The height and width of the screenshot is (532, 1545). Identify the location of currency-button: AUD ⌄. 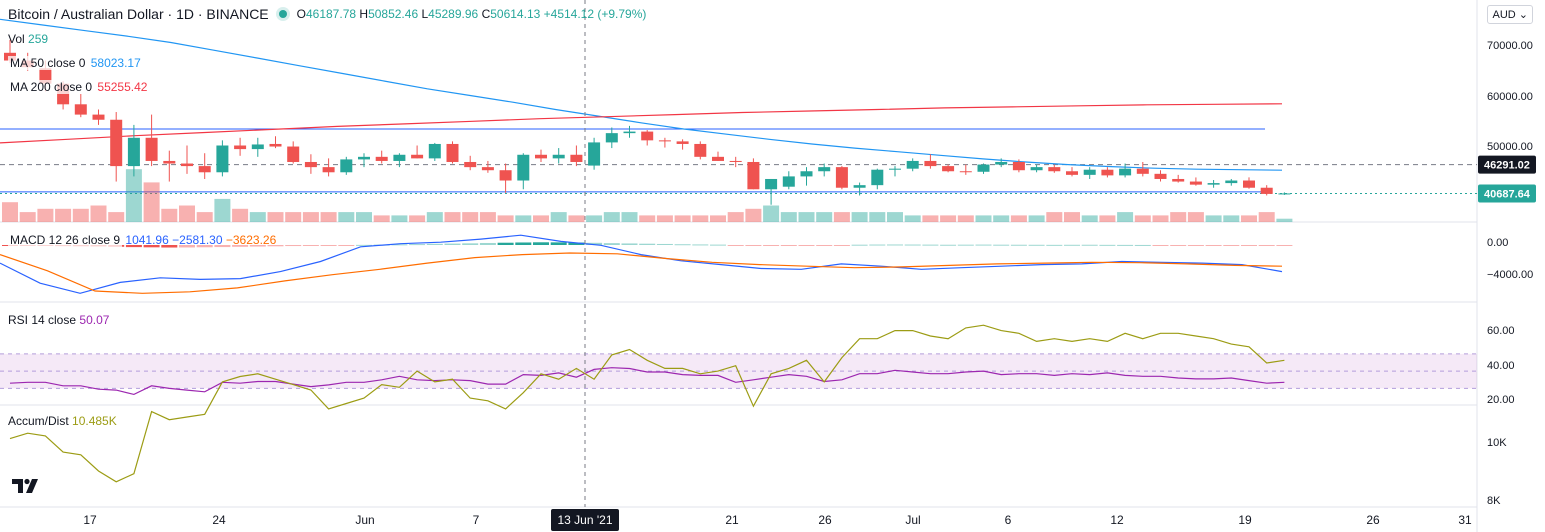
(1510, 14).